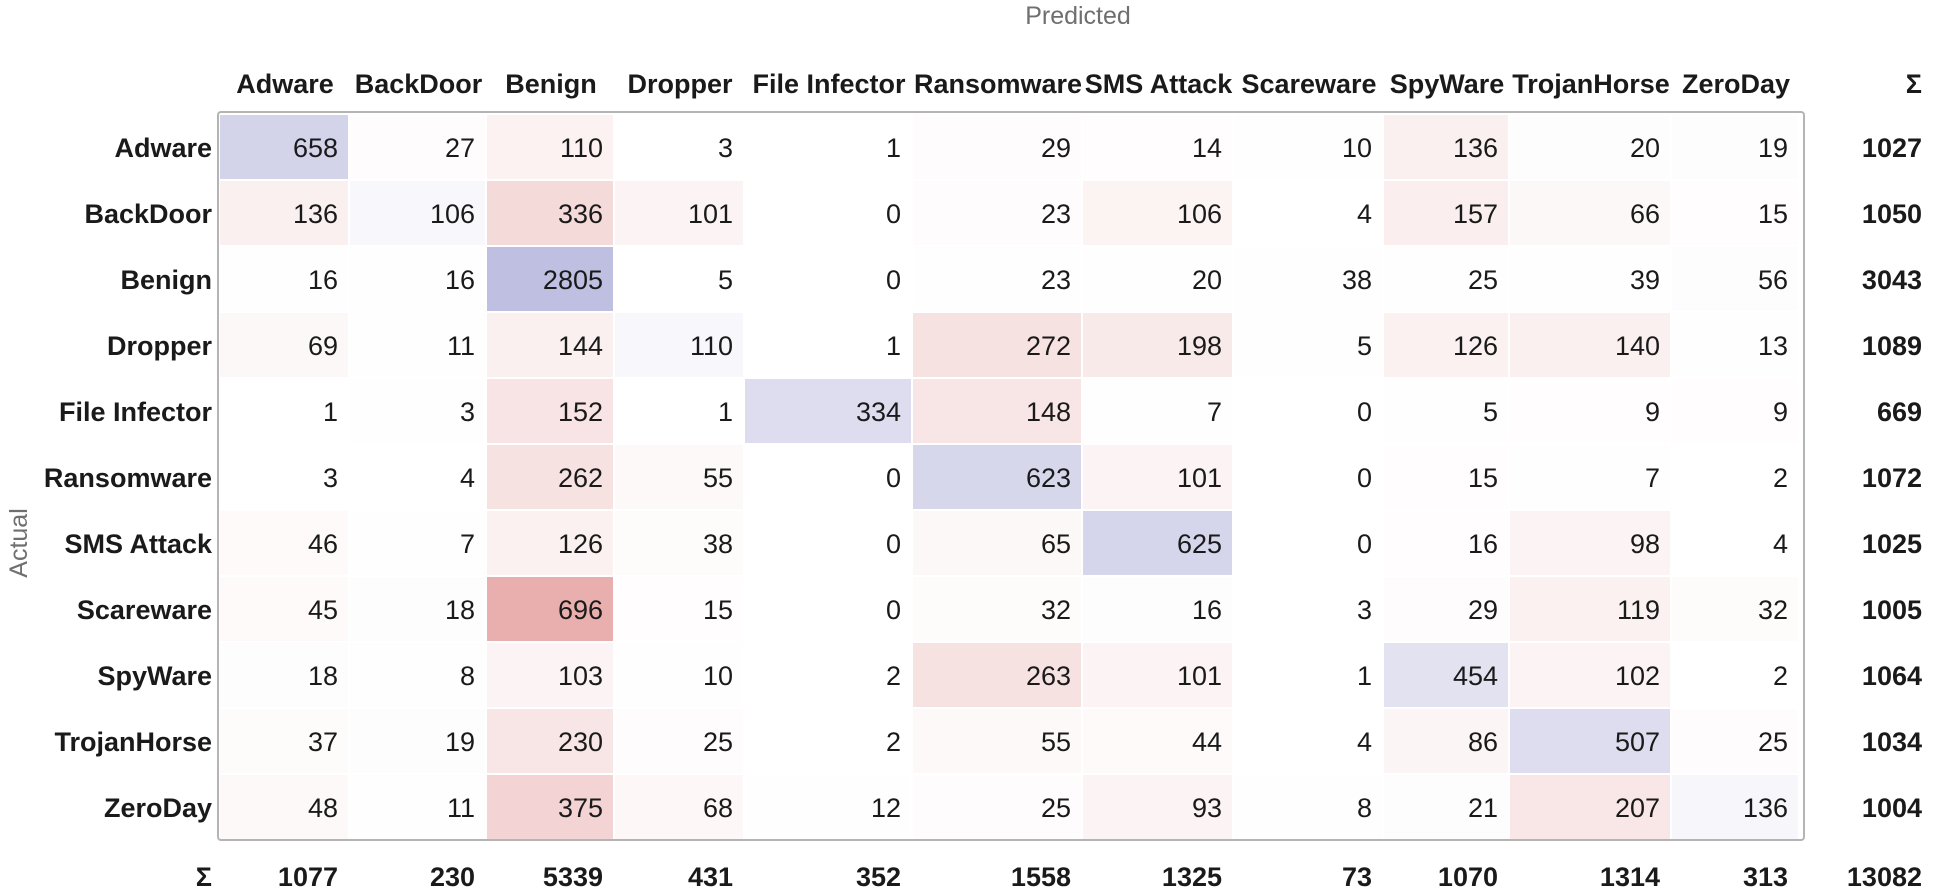 The width and height of the screenshot is (1938, 893). Describe the element at coordinates (1056, 544) in the screenshot. I see `cell-value: 65` at that location.